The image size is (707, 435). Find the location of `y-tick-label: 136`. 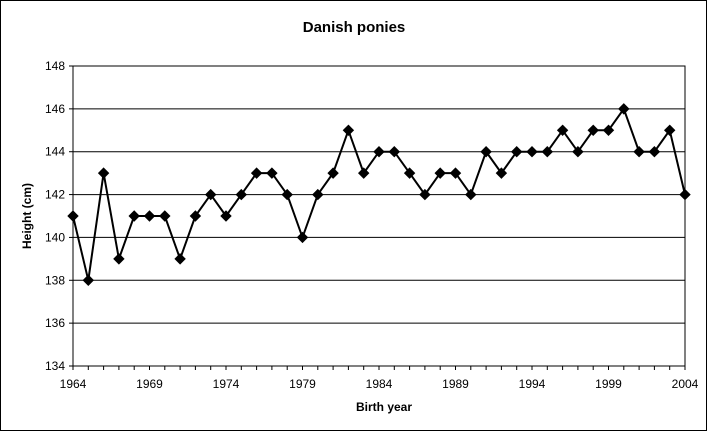

y-tick-label: 136 is located at coordinates (55, 323).